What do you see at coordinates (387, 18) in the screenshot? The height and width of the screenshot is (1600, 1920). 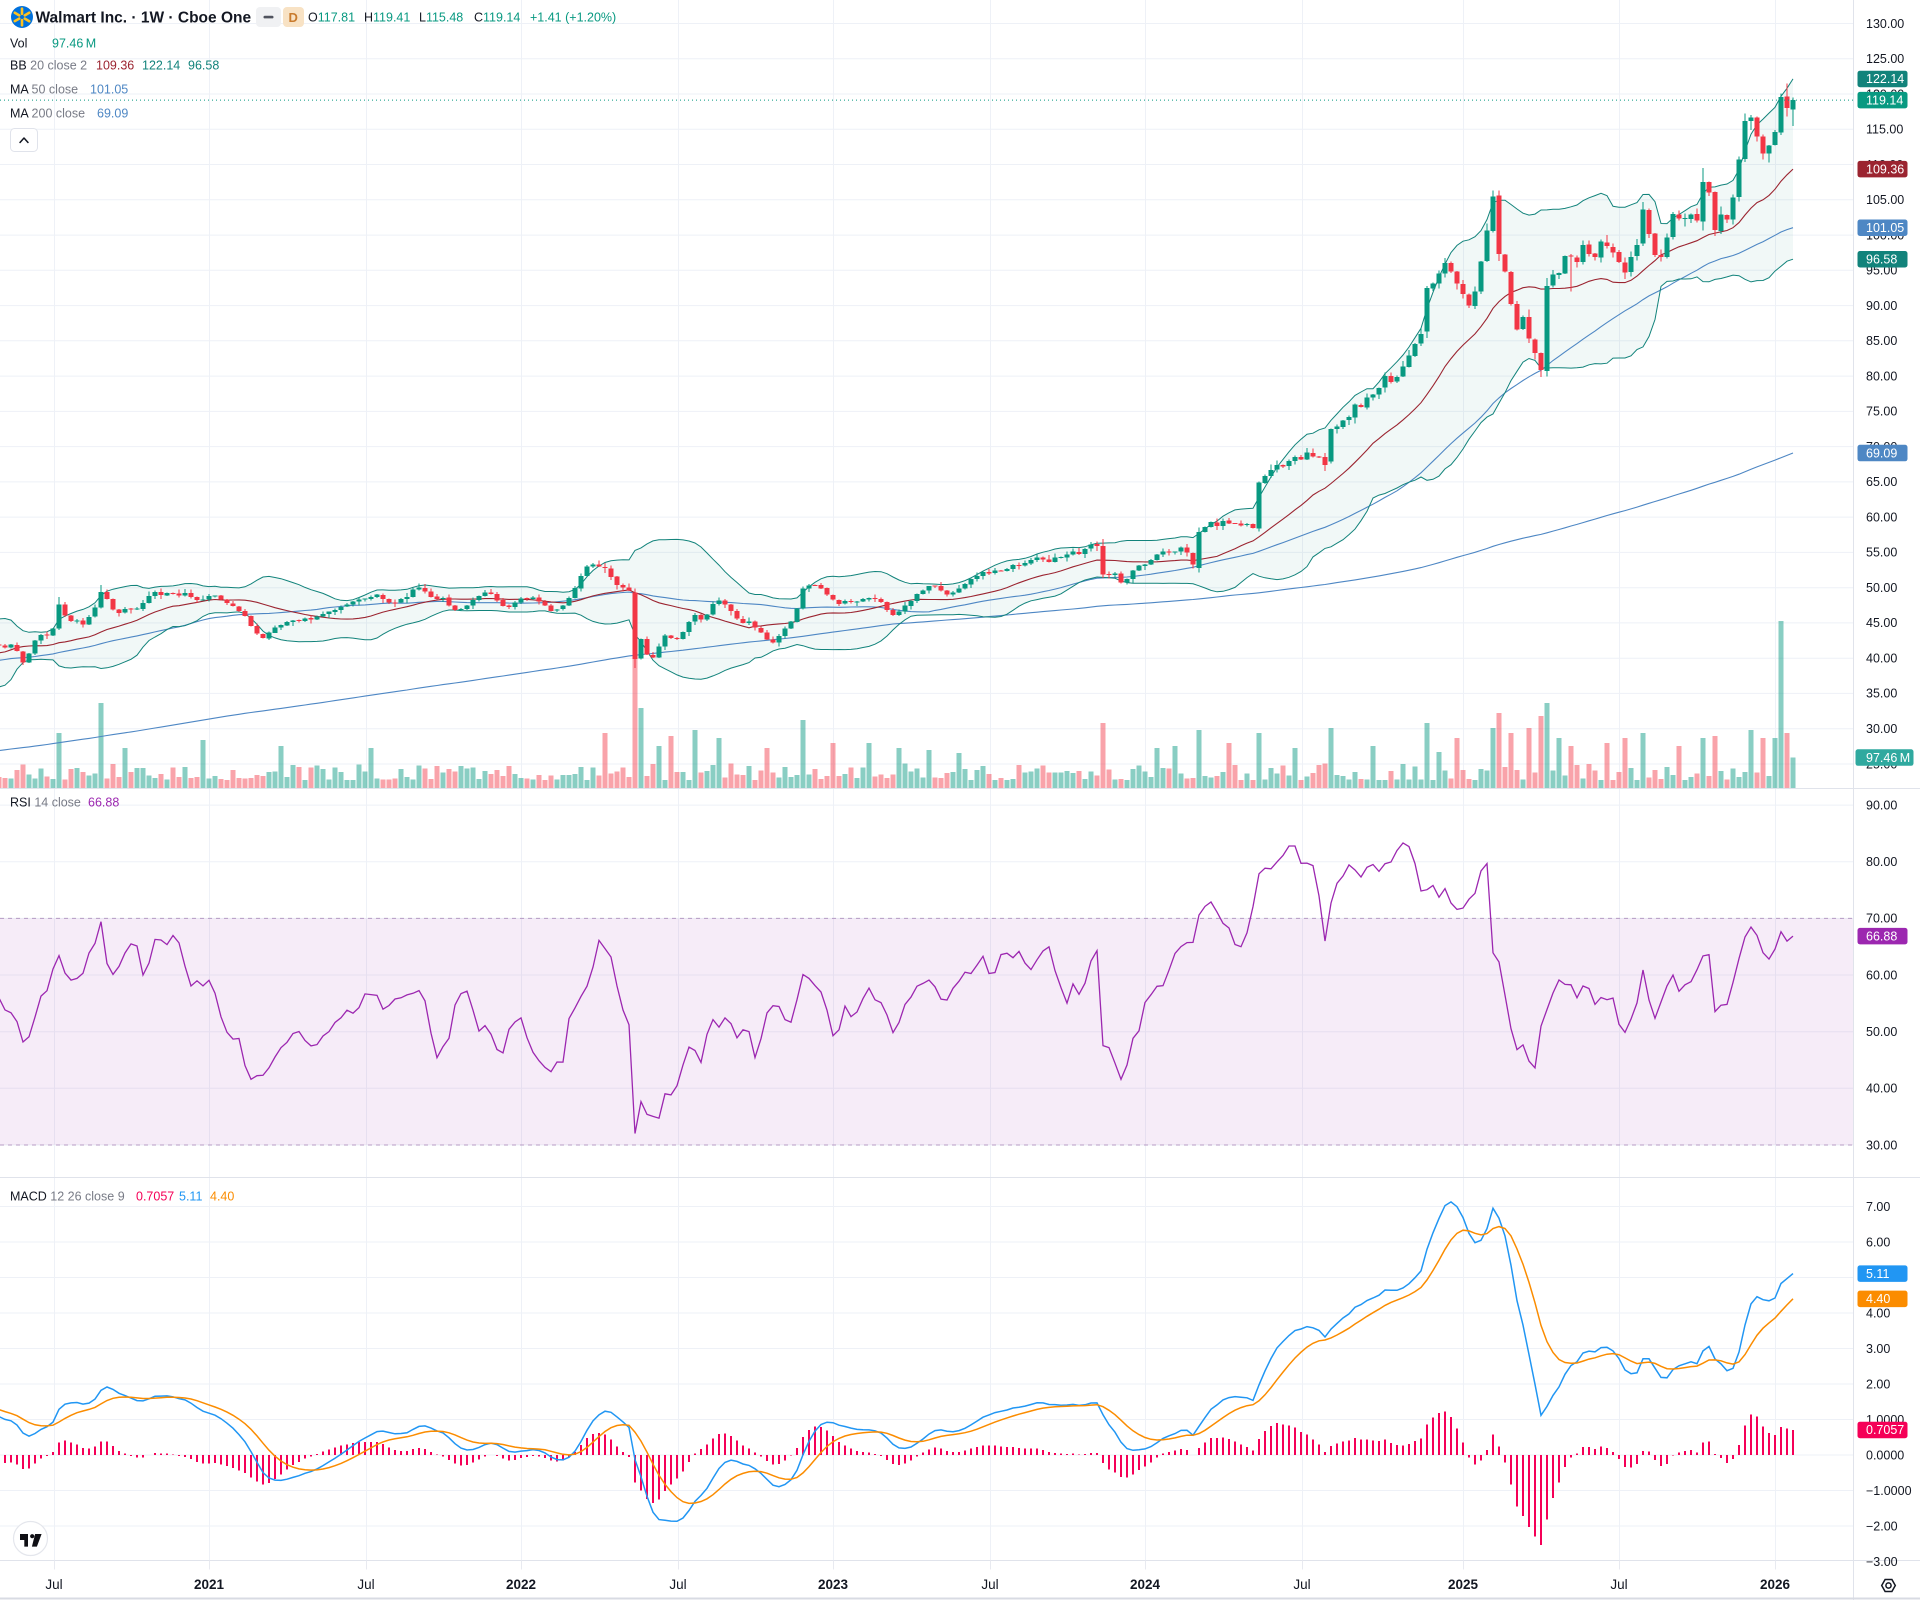 I see `svg-text: H119.41` at bounding box center [387, 18].